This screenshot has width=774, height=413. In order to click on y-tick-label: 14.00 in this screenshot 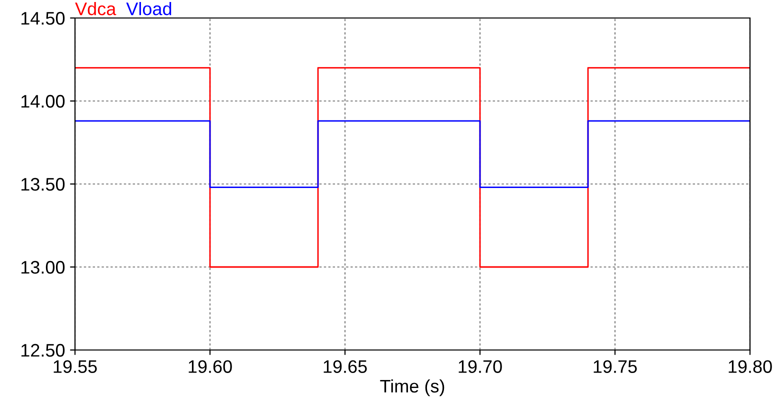, I will do `click(43, 101)`.